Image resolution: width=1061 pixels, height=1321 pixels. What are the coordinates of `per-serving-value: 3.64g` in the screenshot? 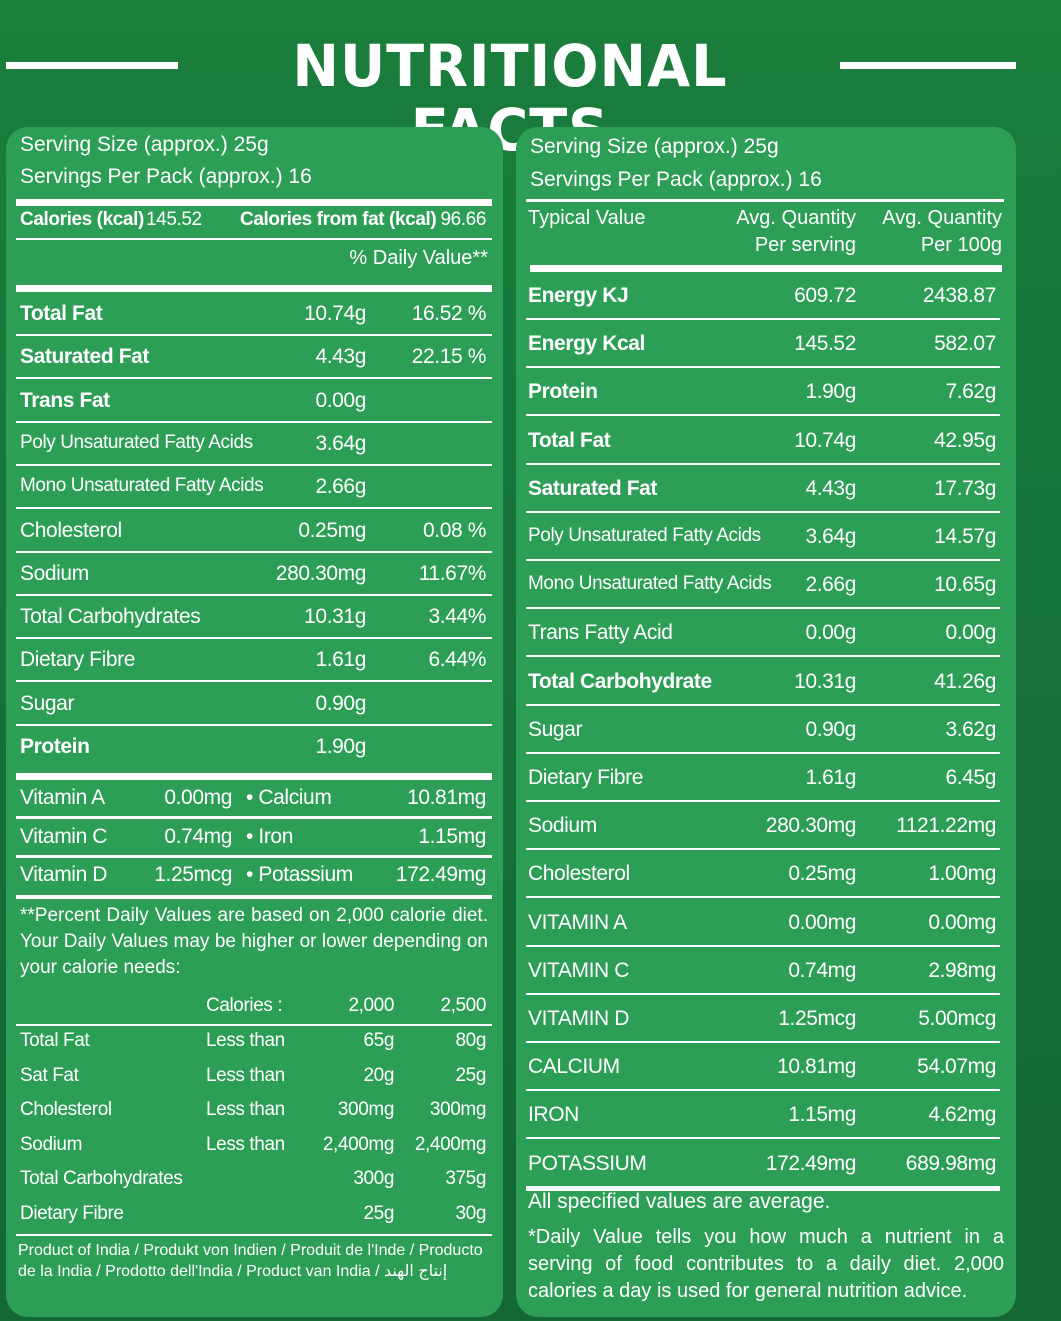 It's located at (830, 536).